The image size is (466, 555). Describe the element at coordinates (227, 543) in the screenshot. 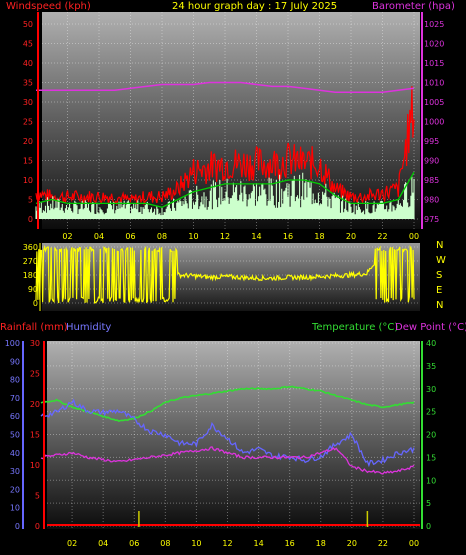

I see `temp-x-tick: 12` at that location.